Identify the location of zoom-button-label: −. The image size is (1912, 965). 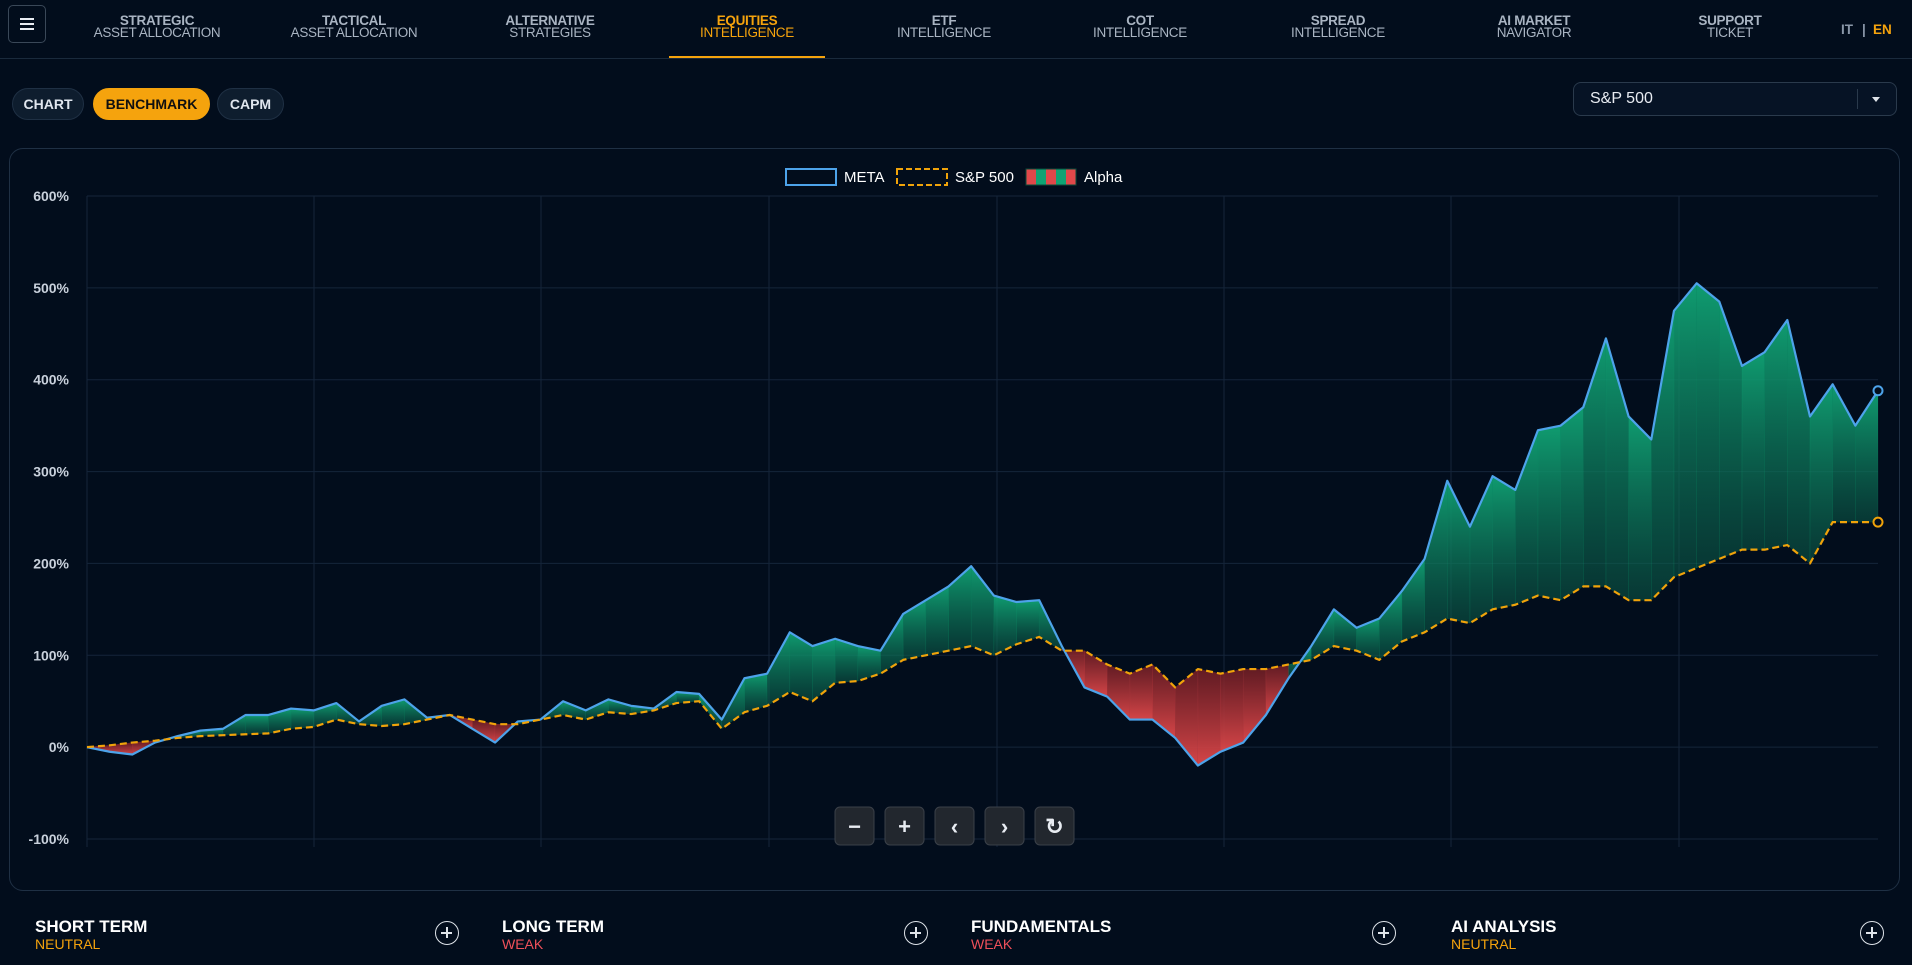
(854, 826).